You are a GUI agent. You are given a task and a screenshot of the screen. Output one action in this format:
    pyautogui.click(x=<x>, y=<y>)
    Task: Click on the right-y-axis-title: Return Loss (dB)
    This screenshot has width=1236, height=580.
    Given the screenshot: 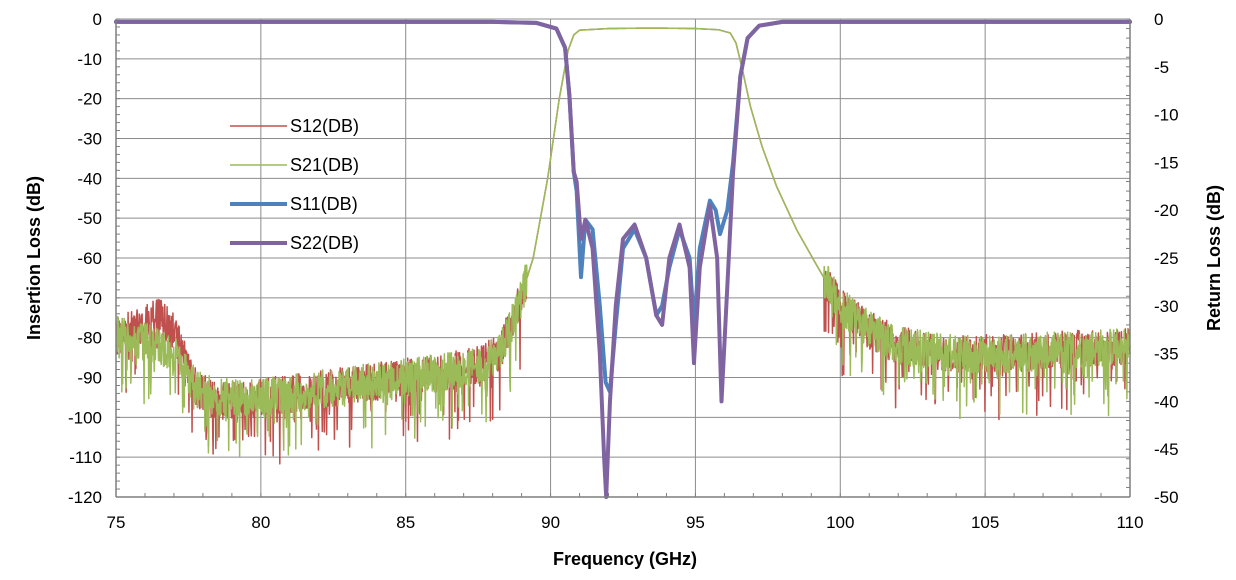 What is the action you would take?
    pyautogui.click(x=1214, y=258)
    